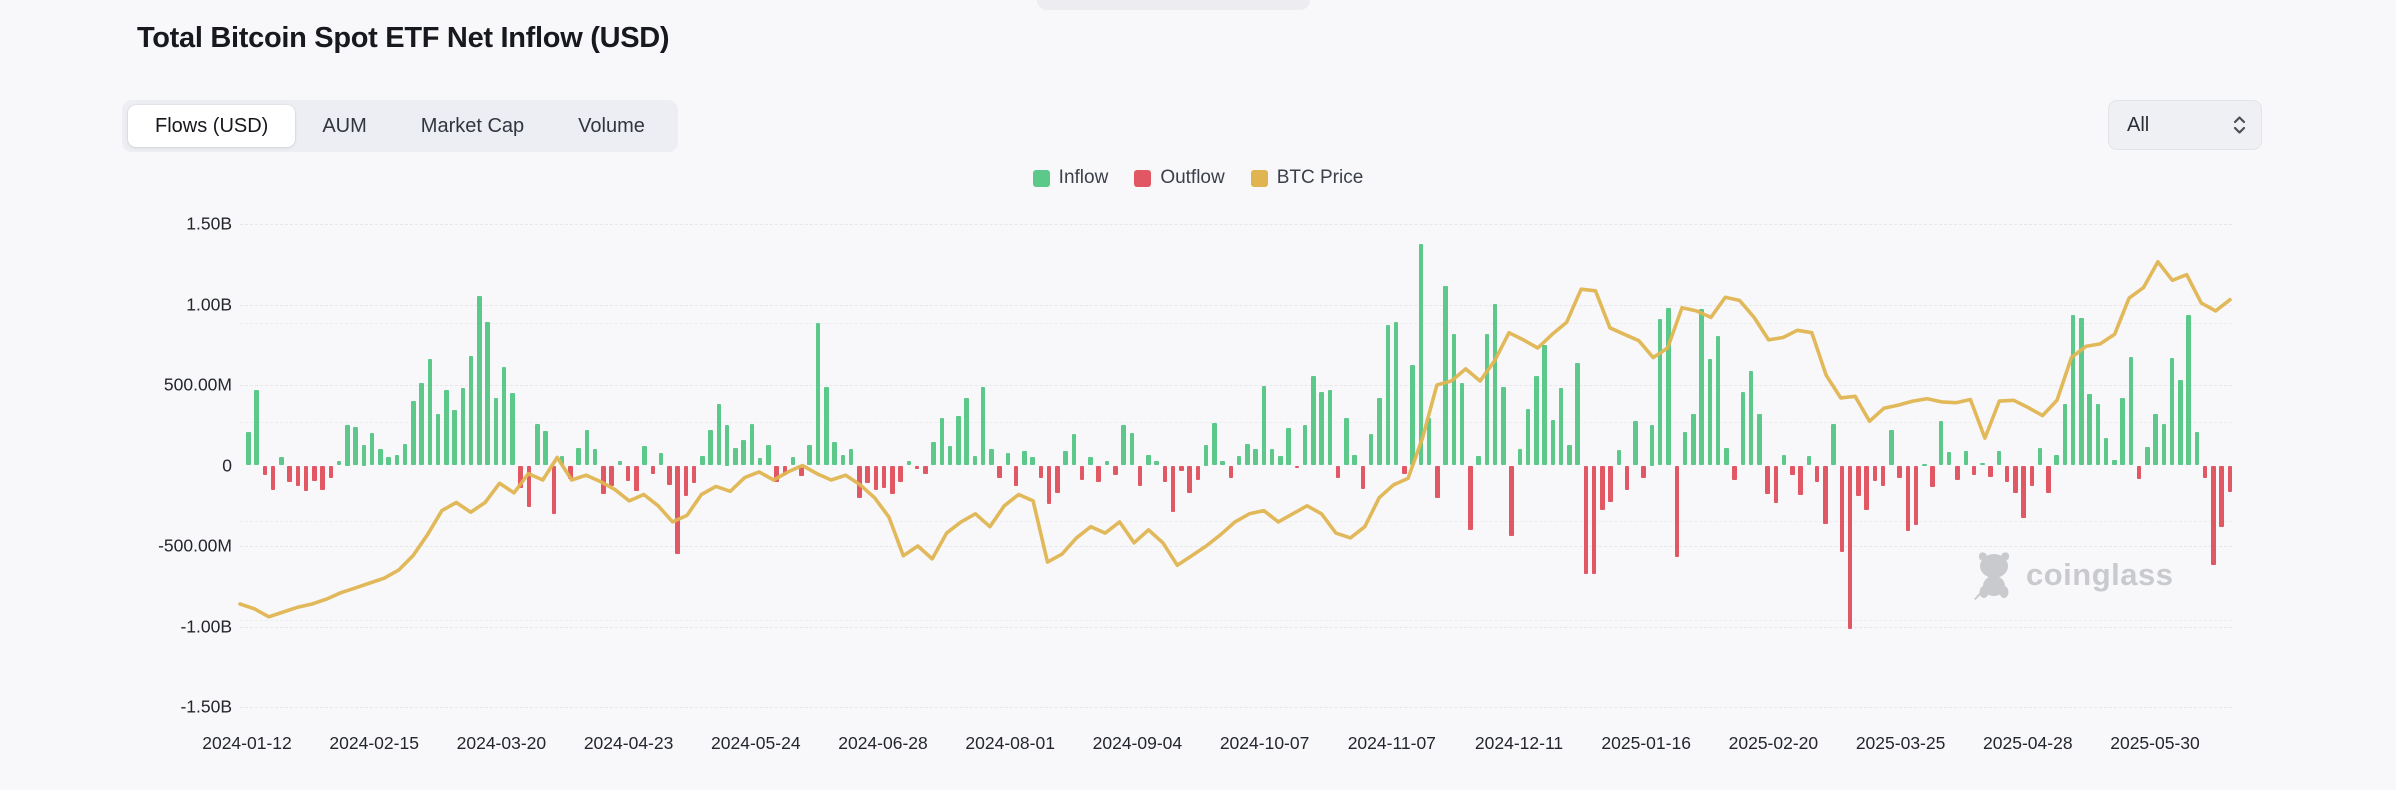 This screenshot has height=790, width=2396. What do you see at coordinates (212, 126) in the screenshot?
I see `tab-flows-usd: Flows (USD)` at bounding box center [212, 126].